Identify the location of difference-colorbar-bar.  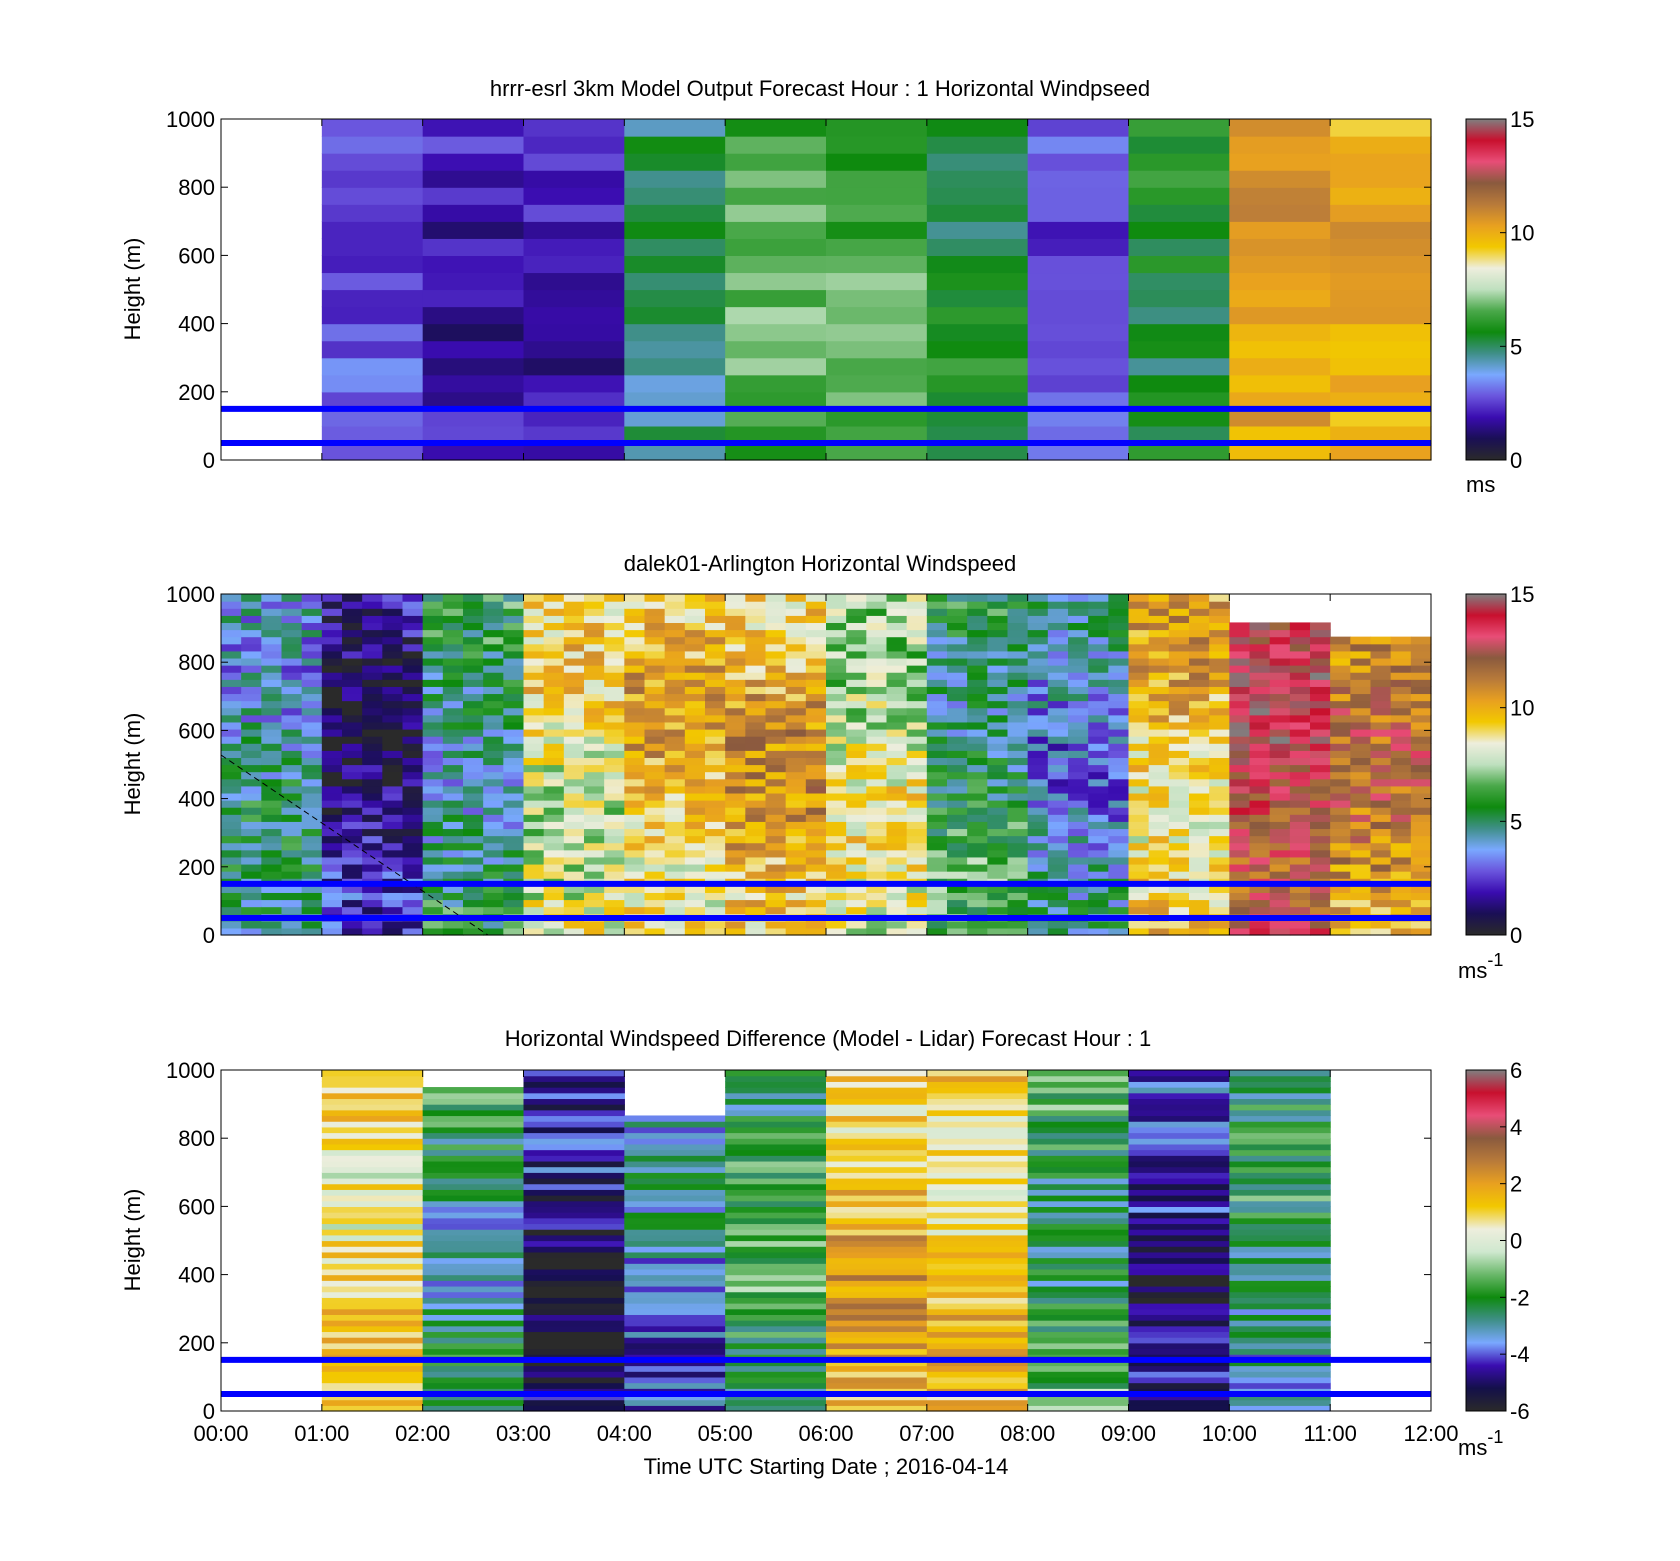
(1486, 1240).